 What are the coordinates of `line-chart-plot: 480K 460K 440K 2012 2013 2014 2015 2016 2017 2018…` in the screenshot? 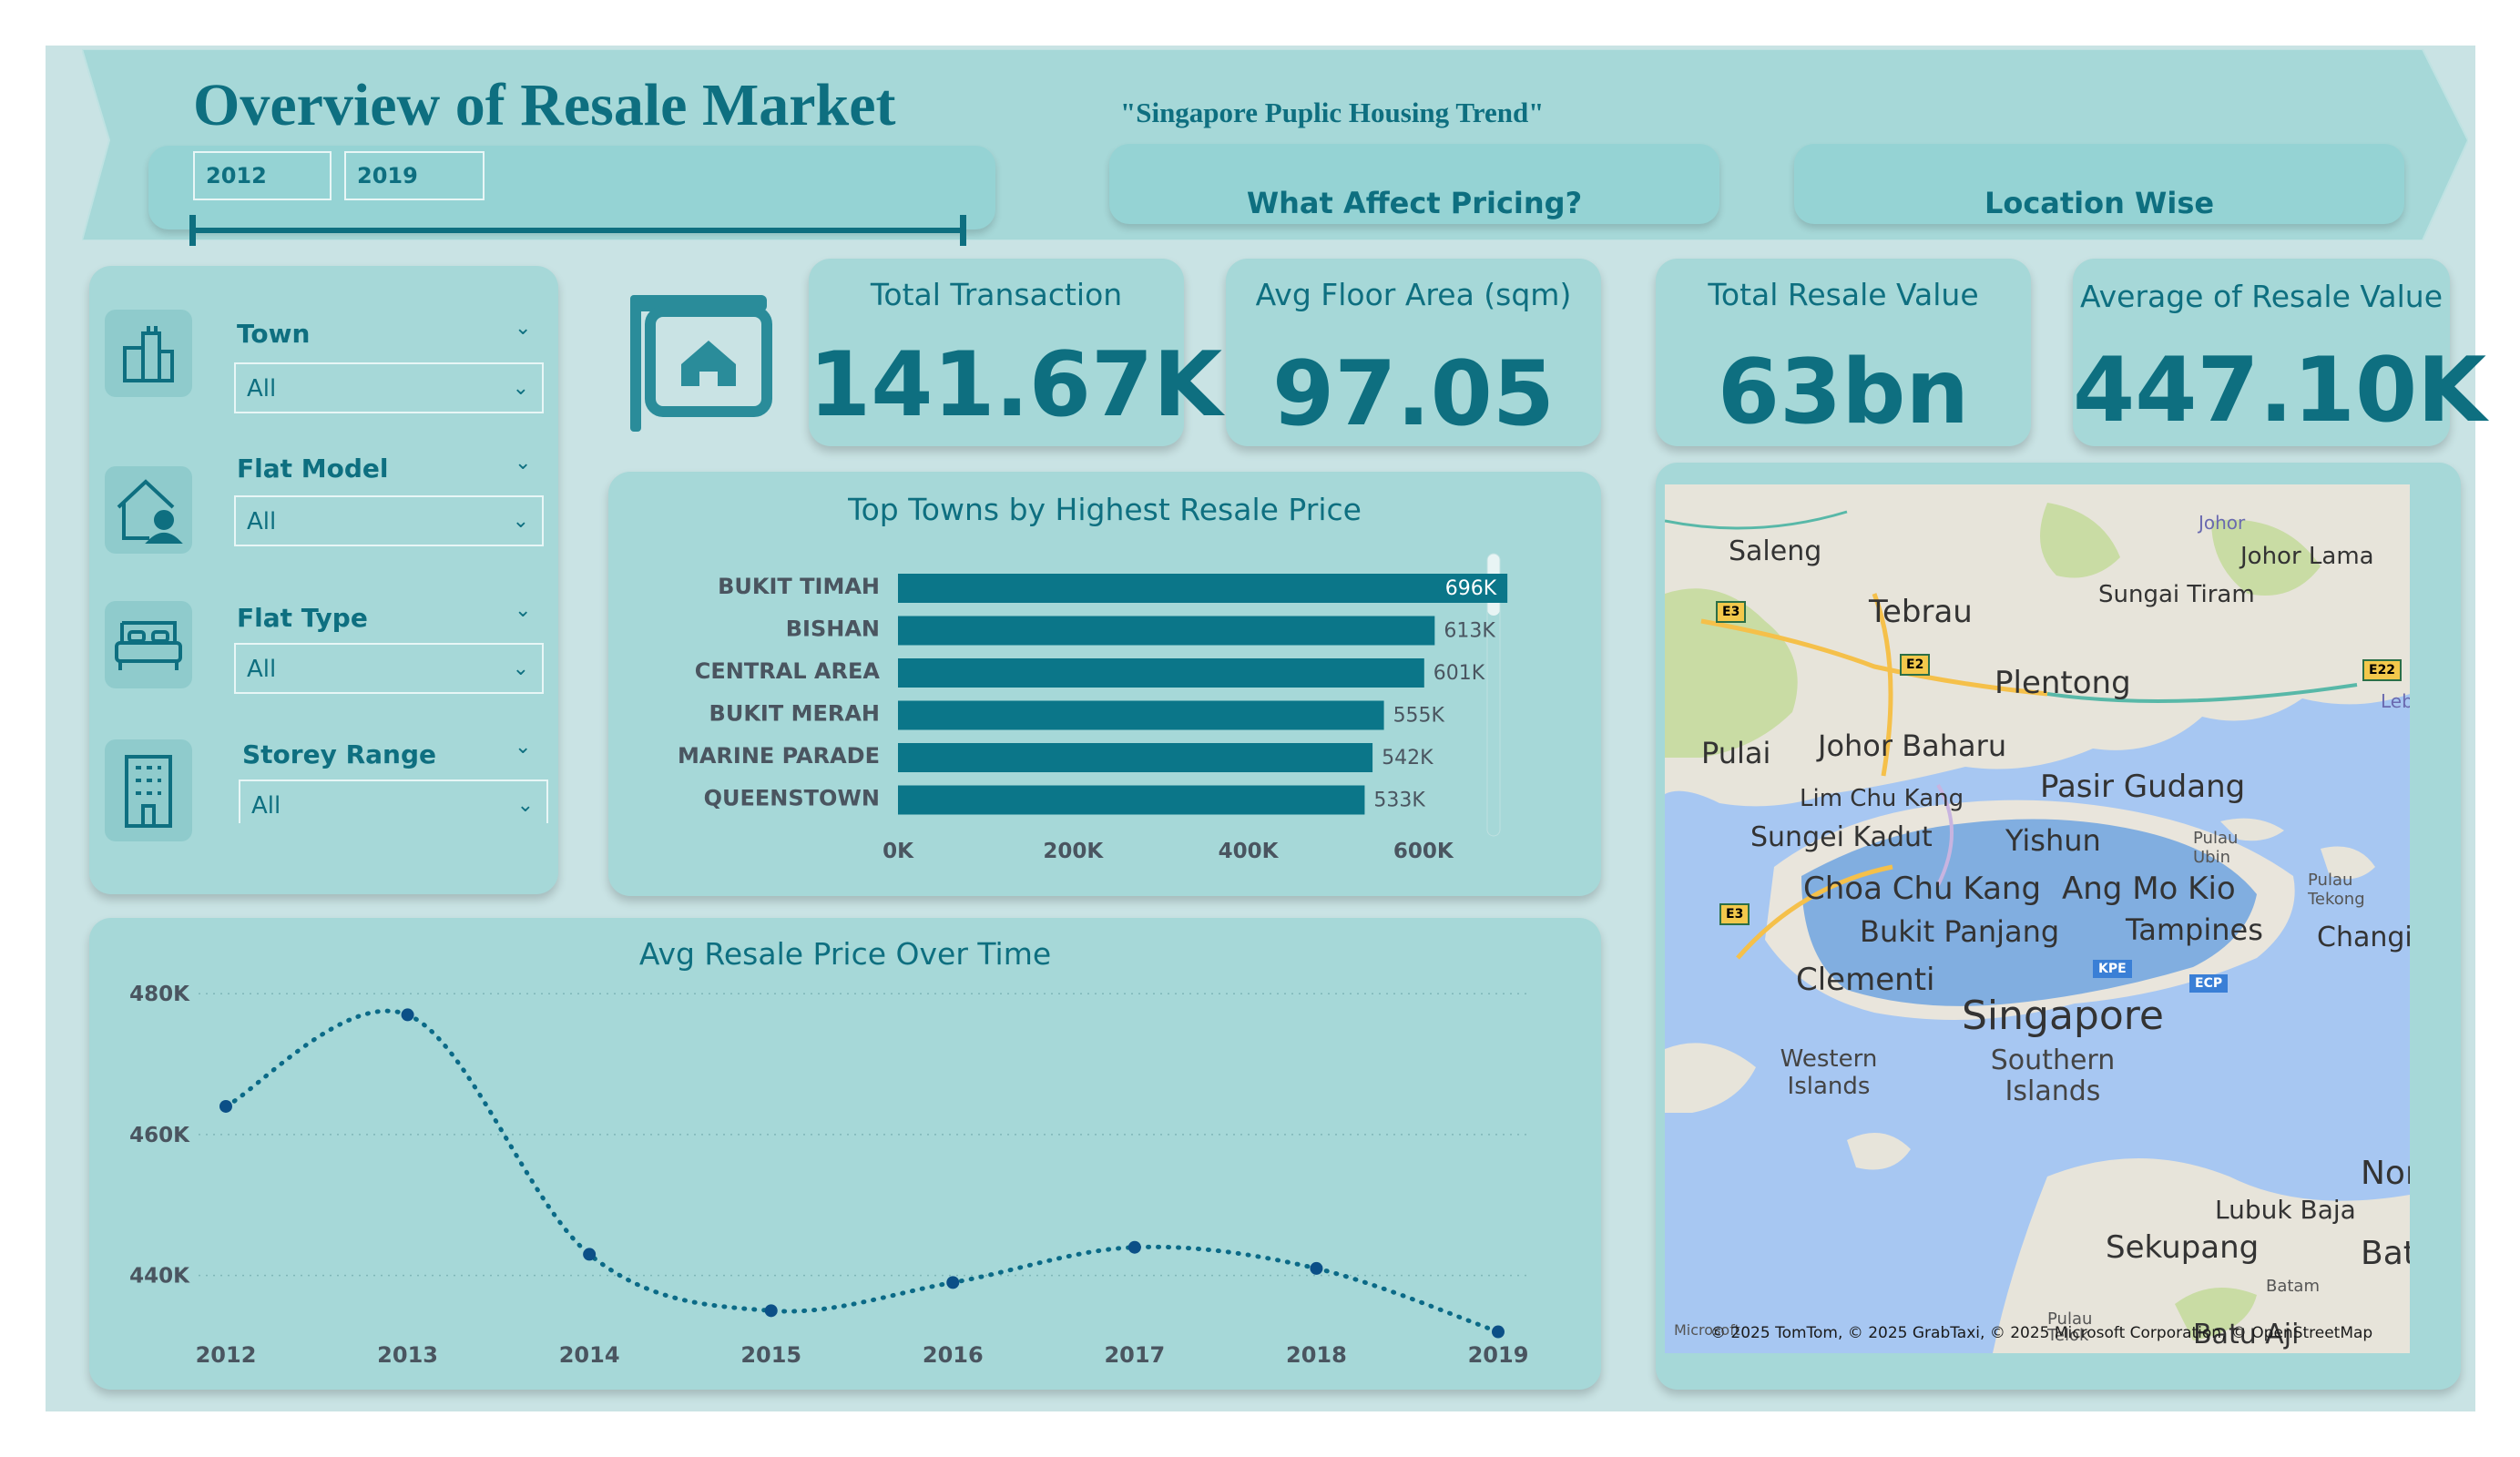 It's located at (829, 1176).